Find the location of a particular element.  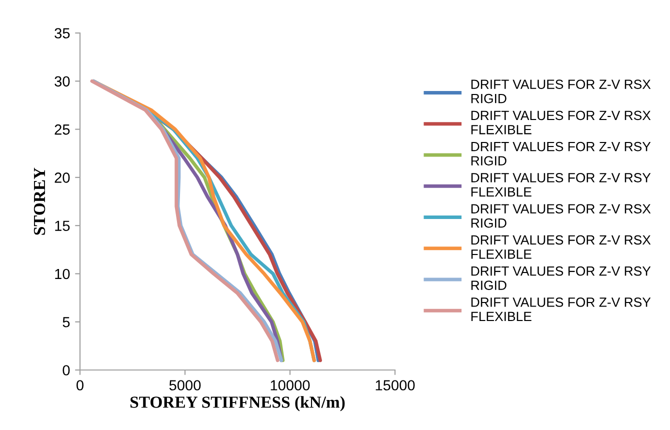

y-tick-label: 15 is located at coordinates (62, 225).